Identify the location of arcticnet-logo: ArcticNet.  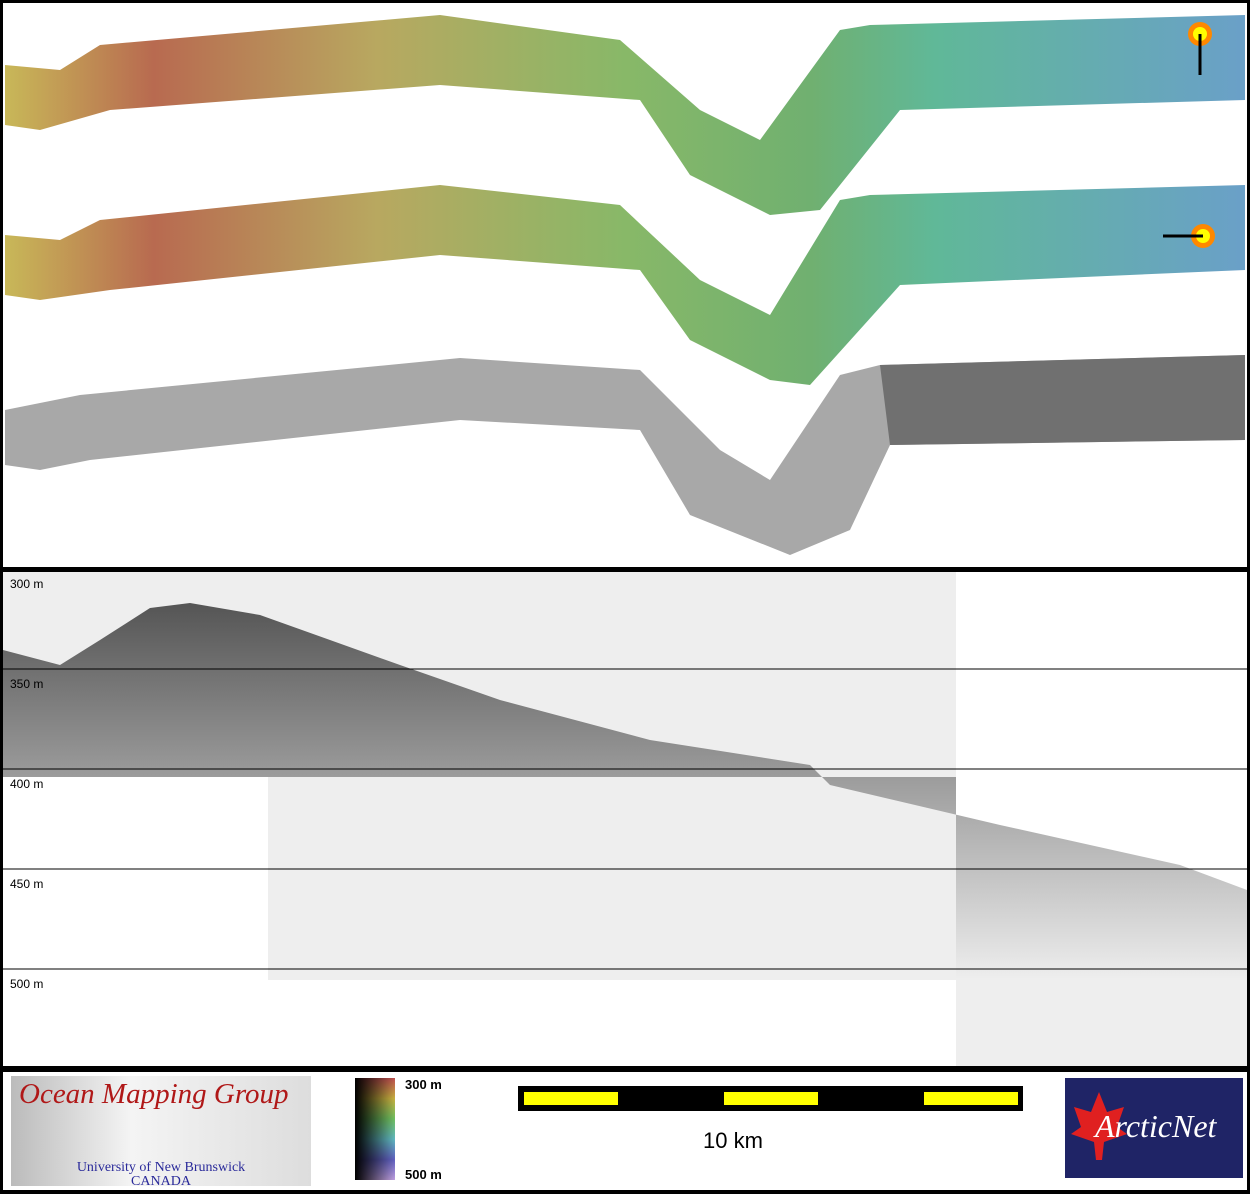
(1154, 1128).